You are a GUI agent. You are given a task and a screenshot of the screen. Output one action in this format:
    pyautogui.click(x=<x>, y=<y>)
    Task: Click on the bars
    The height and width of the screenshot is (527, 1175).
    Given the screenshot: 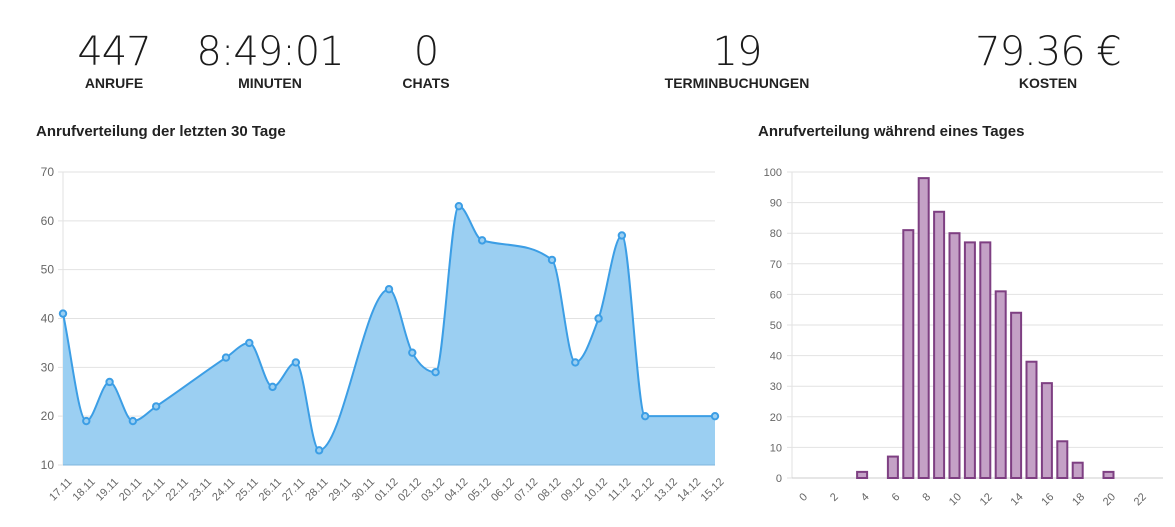 What is the action you would take?
    pyautogui.click(x=985, y=328)
    